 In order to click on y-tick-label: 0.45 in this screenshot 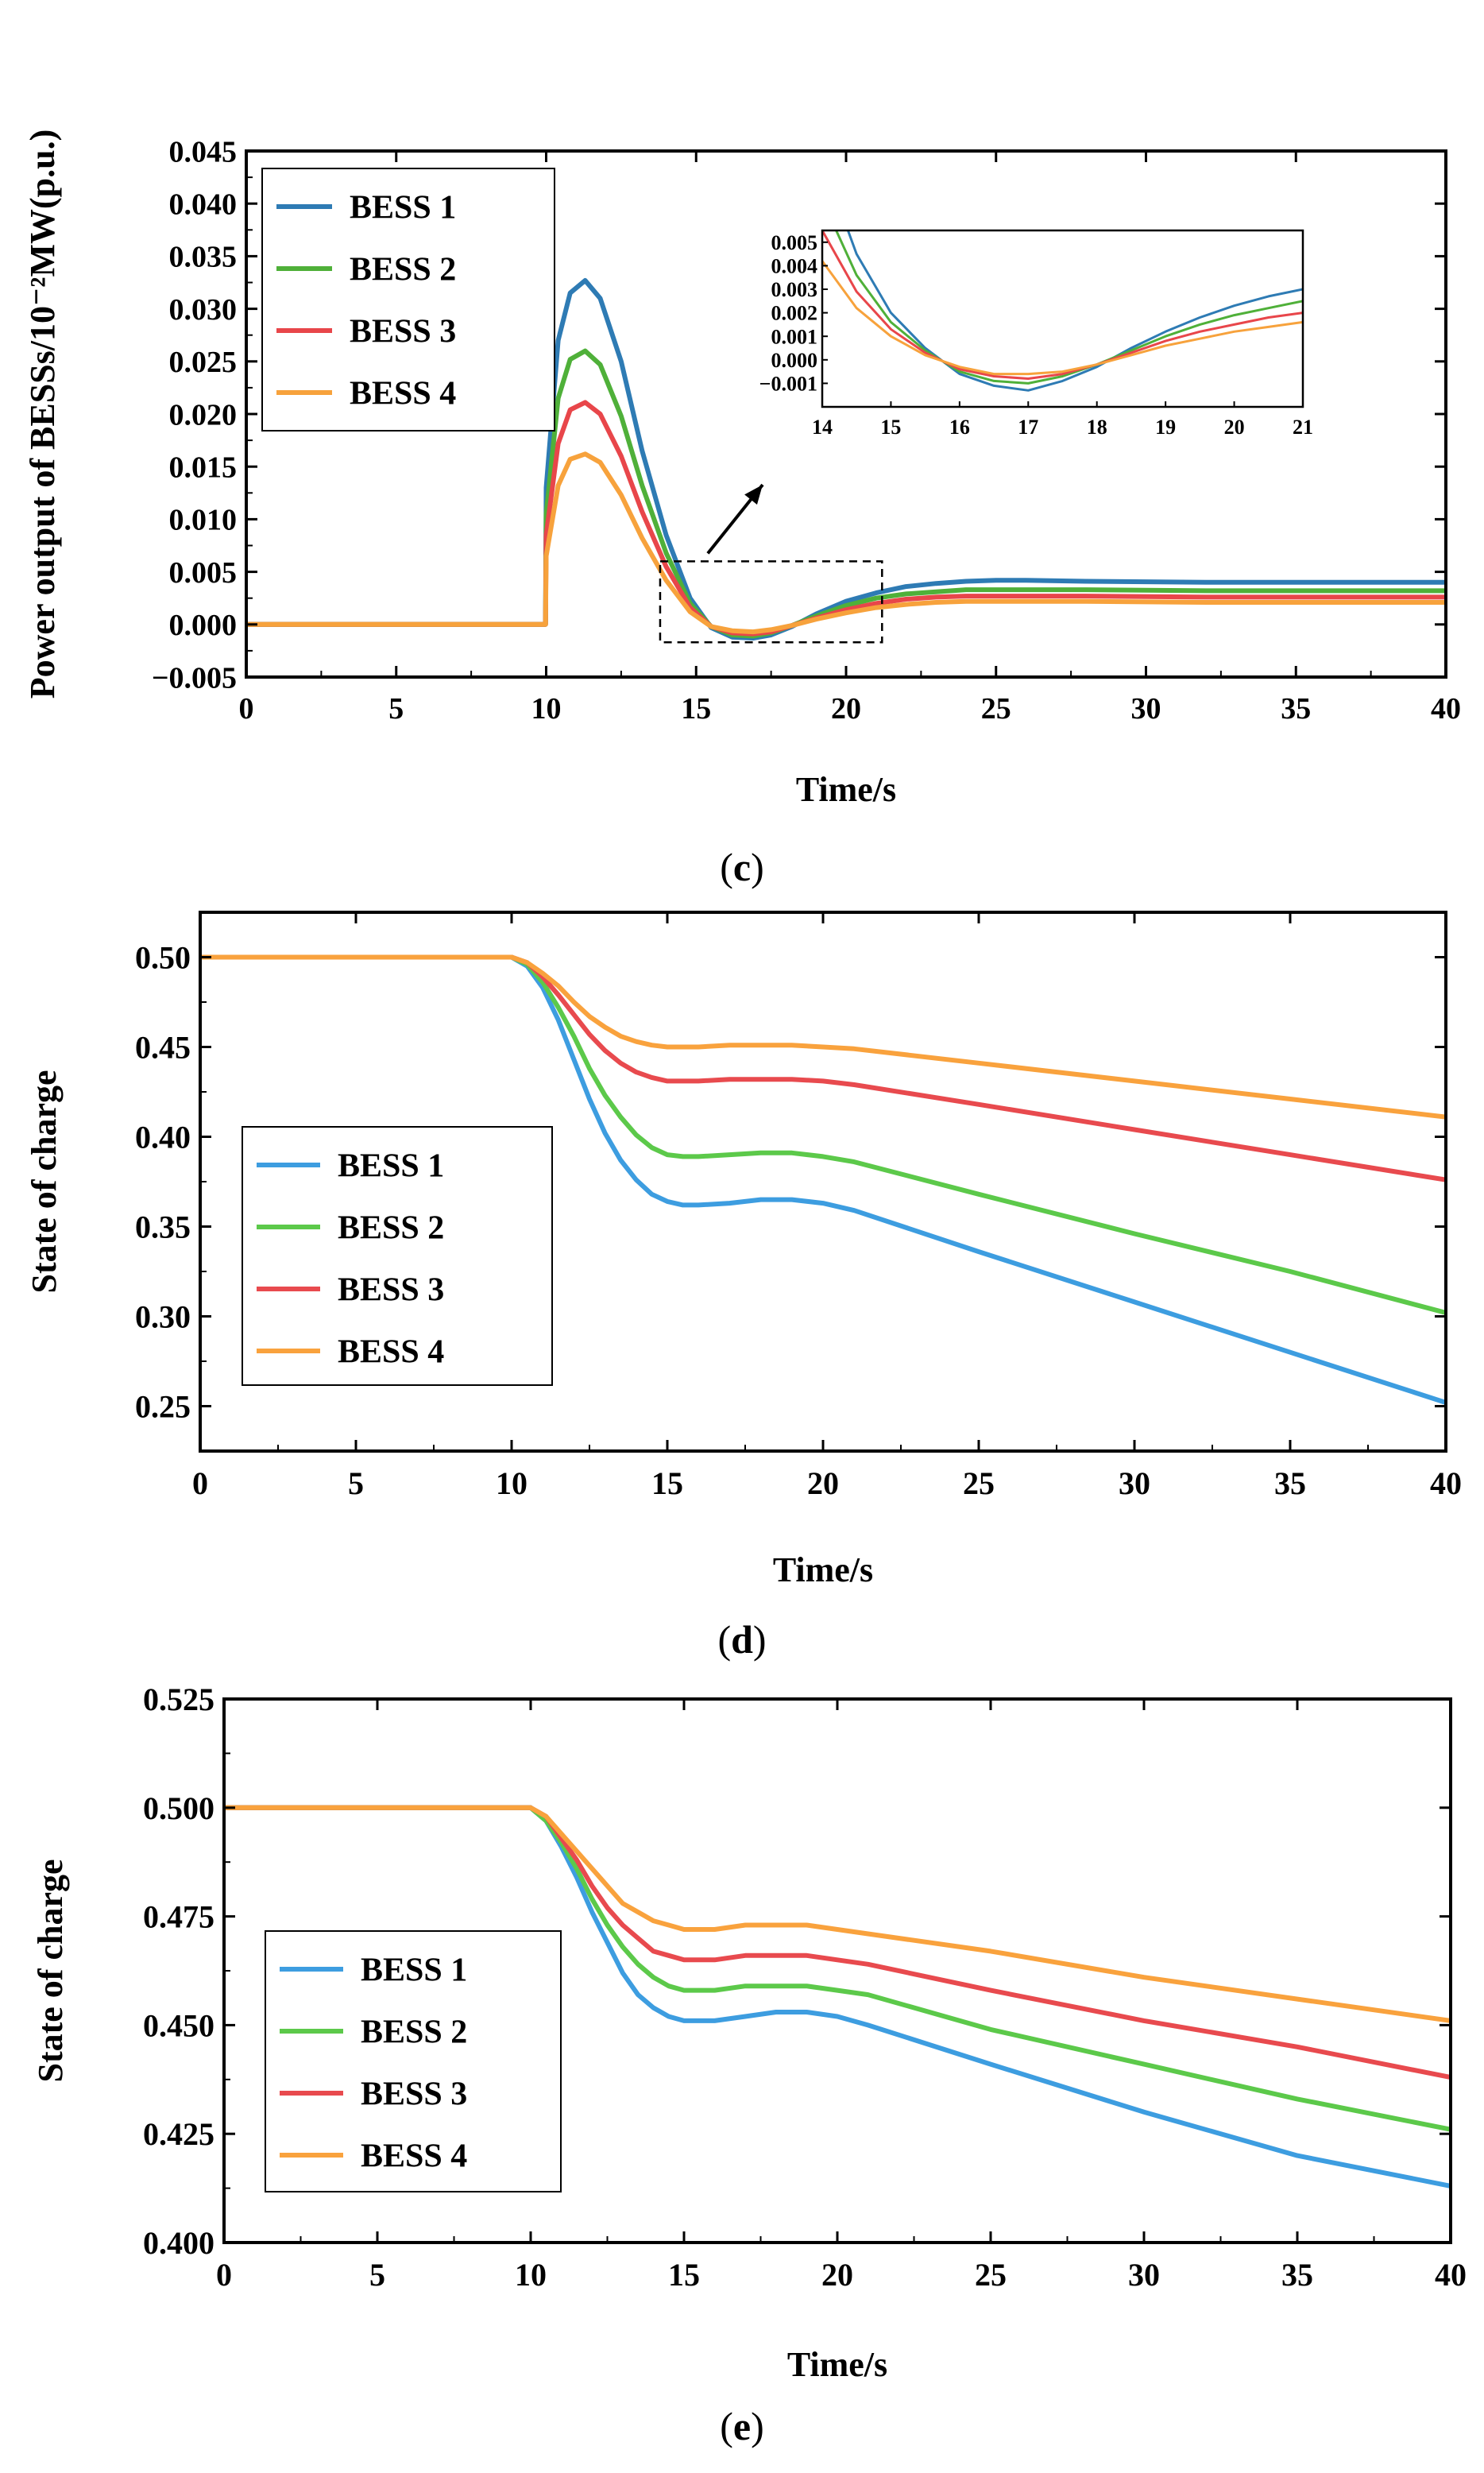, I will do `click(163, 1048)`.